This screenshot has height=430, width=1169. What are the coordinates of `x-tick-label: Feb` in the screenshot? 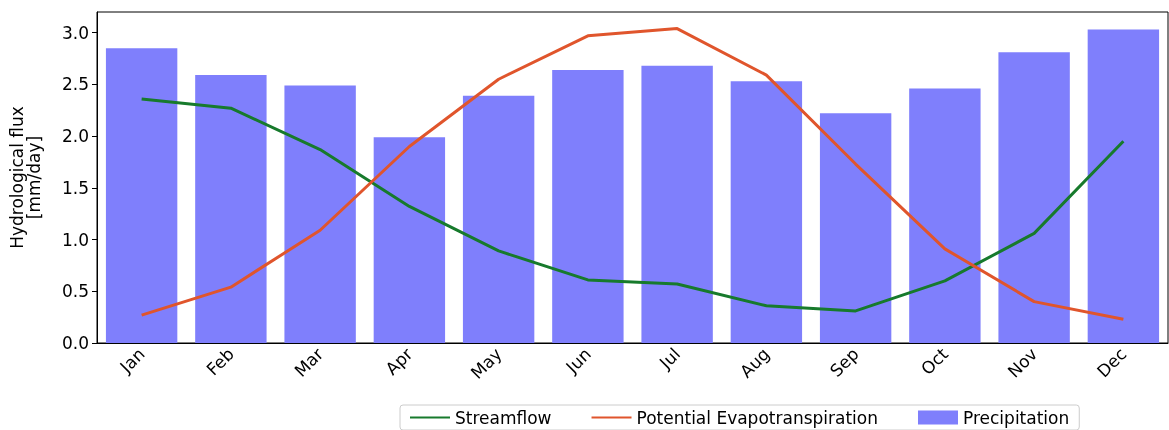 It's located at (220, 361).